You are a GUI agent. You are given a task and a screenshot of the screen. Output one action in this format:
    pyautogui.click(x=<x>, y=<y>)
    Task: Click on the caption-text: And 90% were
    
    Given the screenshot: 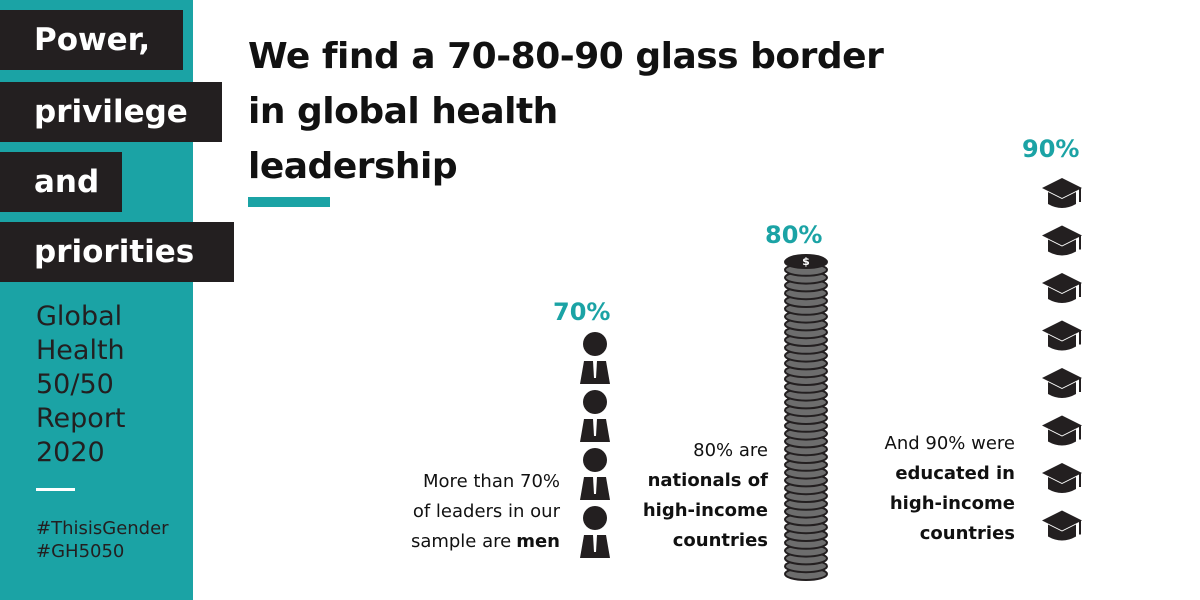 What is the action you would take?
    pyautogui.click(x=949, y=443)
    